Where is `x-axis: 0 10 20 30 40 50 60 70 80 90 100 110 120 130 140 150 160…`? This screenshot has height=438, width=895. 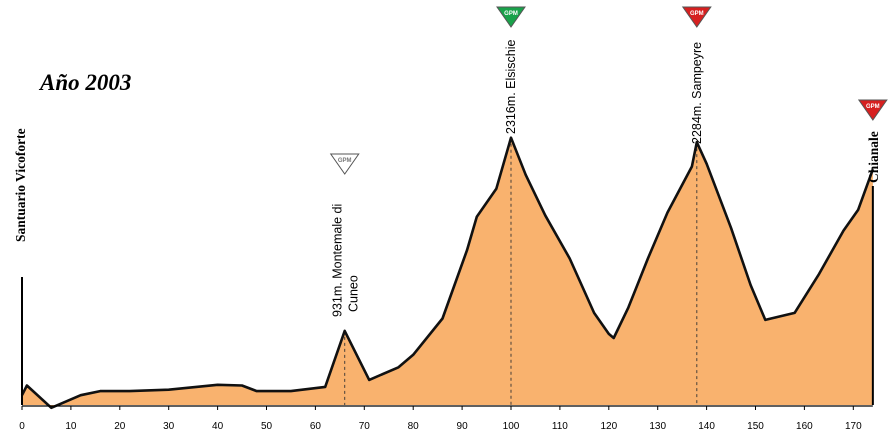 x-axis: 0 10 20 30 40 50 60 70 80 90 100 110 120 130 140 150 160… is located at coordinates (446, 418).